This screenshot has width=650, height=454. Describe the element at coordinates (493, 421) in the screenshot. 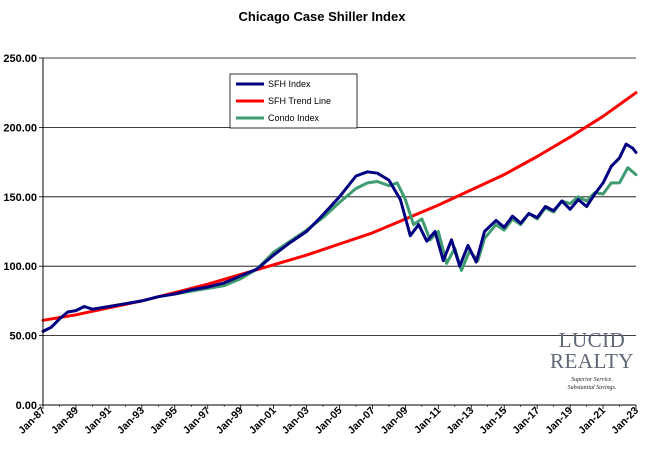

I see `x-tick-label: Jan-15` at that location.